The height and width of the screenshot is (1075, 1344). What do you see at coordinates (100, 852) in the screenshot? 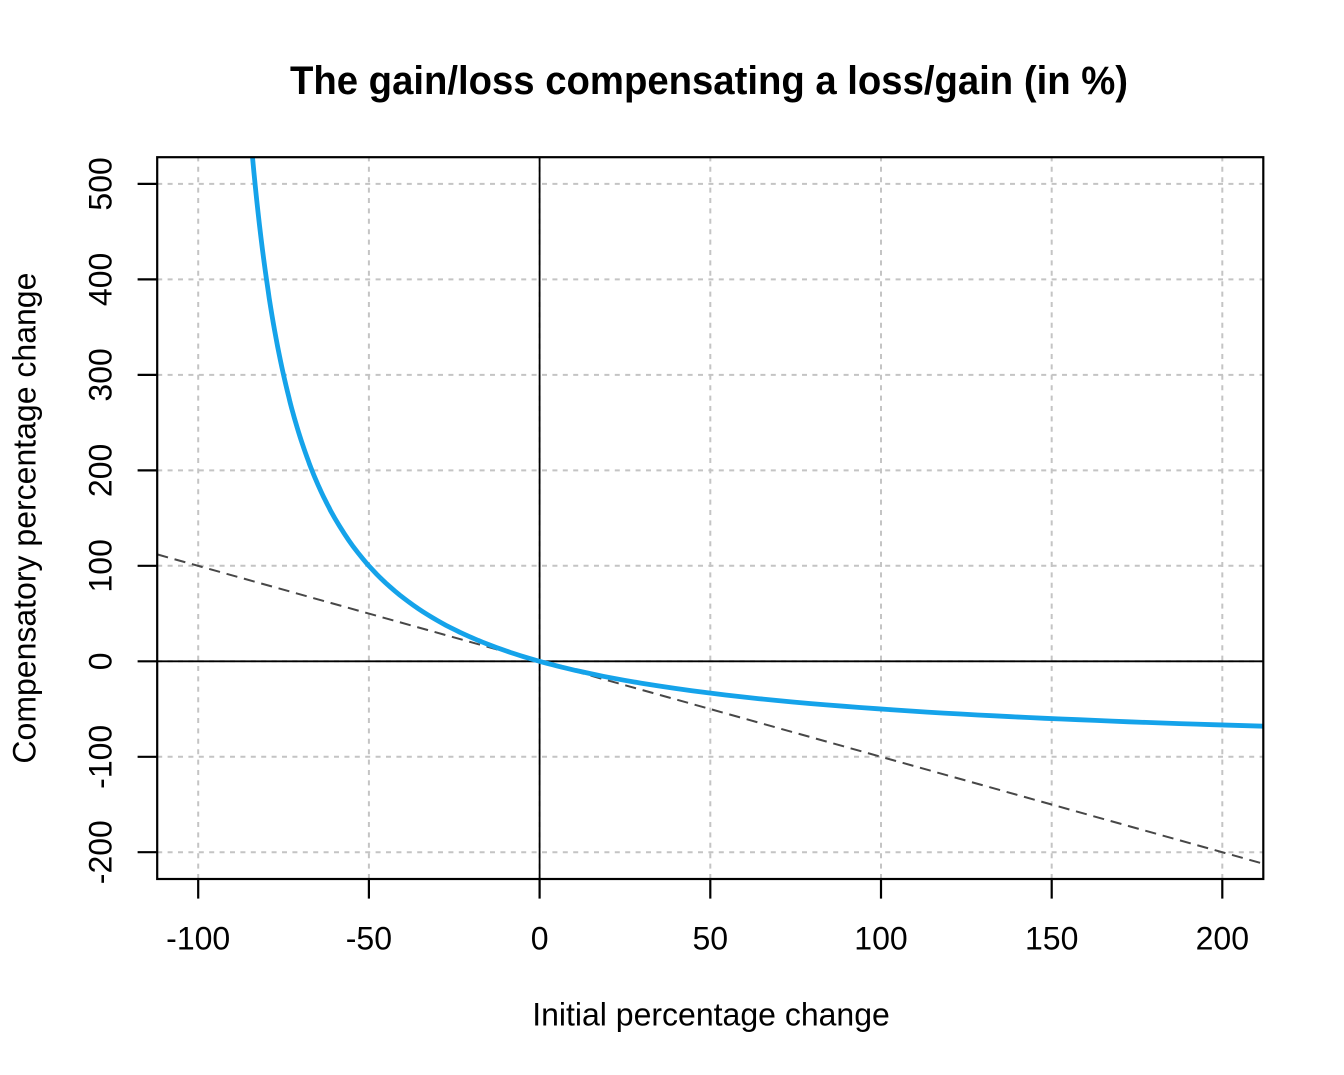
I see `svg-text: -200` at bounding box center [100, 852].